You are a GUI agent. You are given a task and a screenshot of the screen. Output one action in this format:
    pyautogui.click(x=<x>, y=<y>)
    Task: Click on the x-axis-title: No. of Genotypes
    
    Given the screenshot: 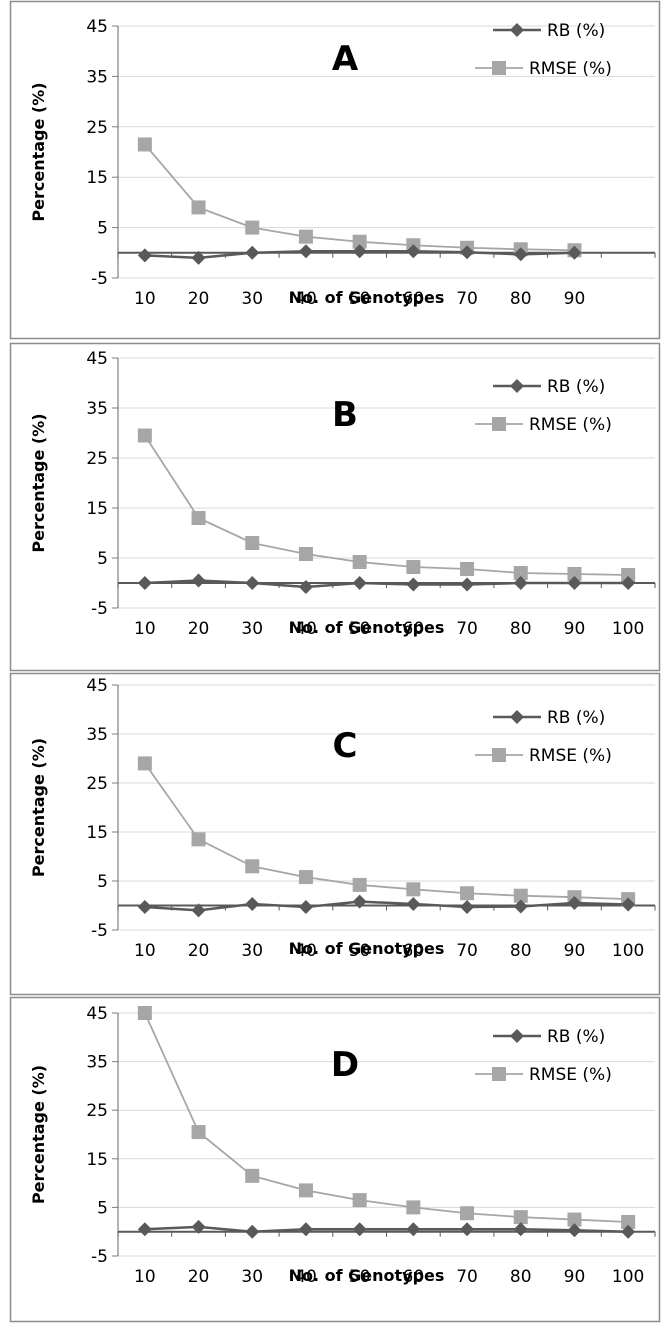 What is the action you would take?
    pyautogui.click(x=367, y=948)
    